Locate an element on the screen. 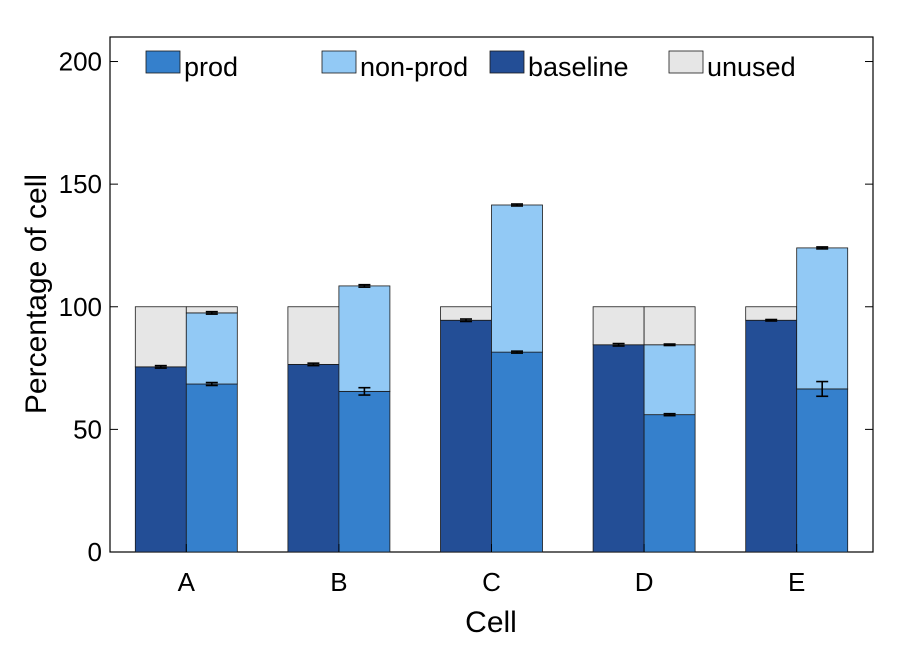 The image size is (898, 650). x-axis: A B C D E is located at coordinates (491, 570).